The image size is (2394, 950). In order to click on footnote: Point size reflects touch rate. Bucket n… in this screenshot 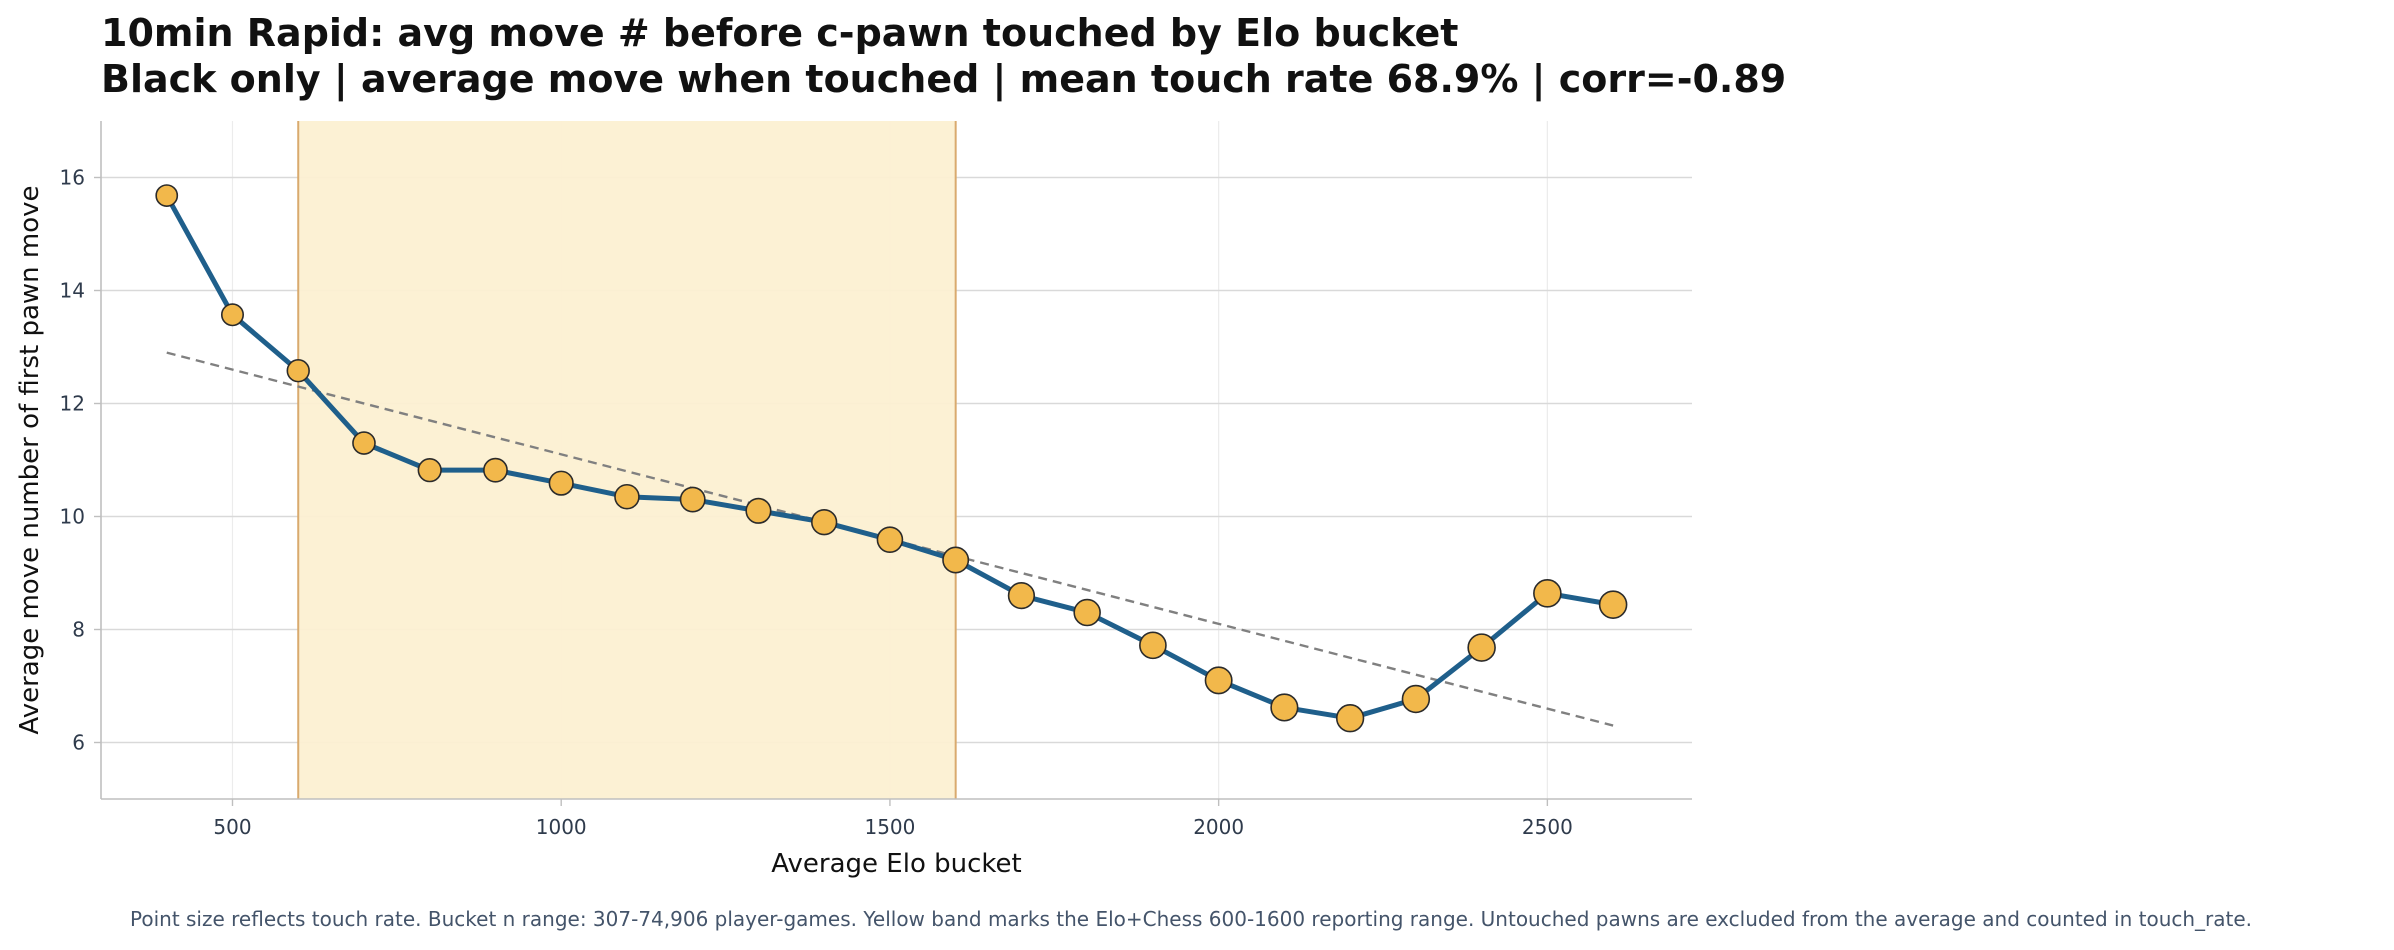, I will do `click(1191, 919)`.